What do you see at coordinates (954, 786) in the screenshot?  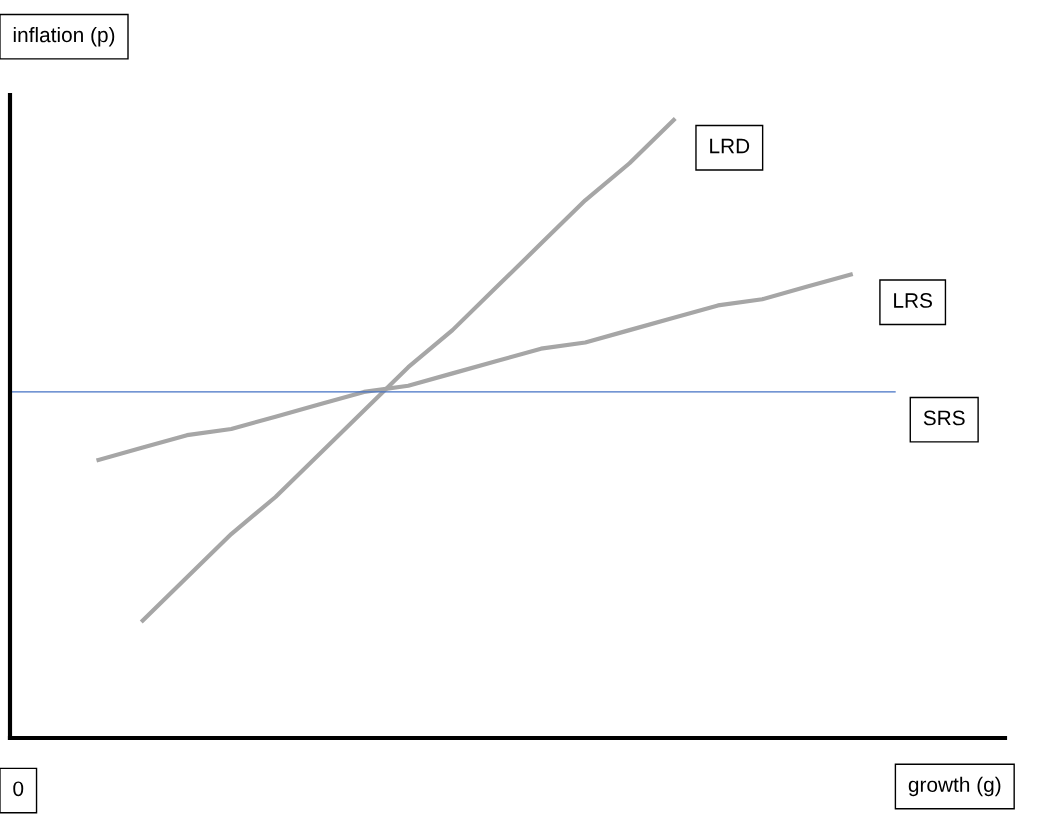 I see `x-axis-title: growth (g)` at bounding box center [954, 786].